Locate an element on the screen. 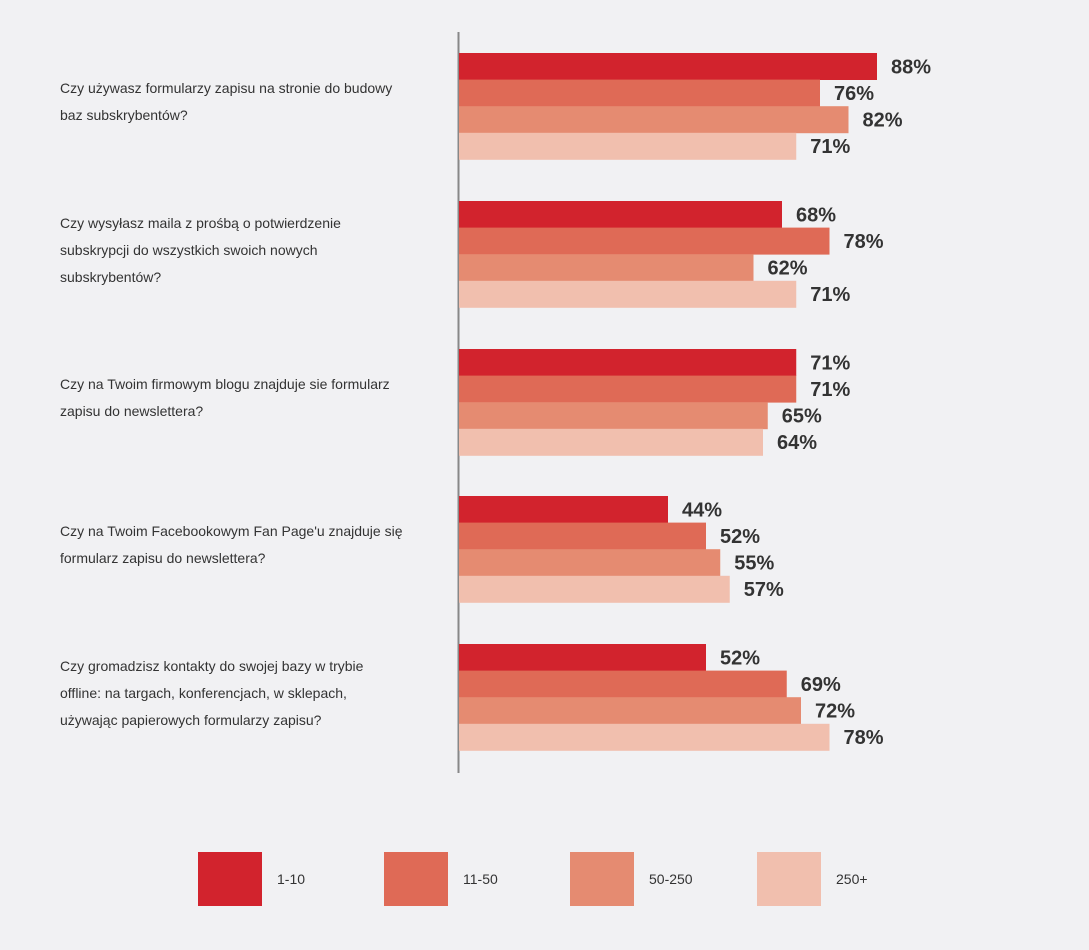  question-line: subskrypcji do wszystkich swoich nowych is located at coordinates (189, 249).